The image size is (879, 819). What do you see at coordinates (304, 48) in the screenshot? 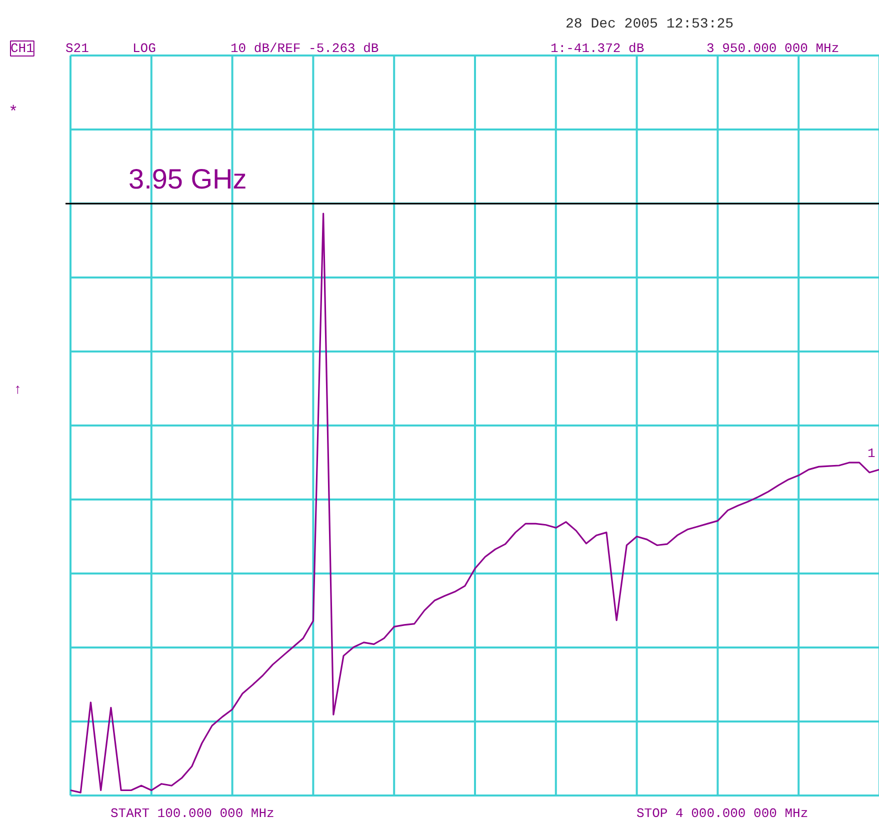
I see `text: 10 dB/REF -5.263 dB` at bounding box center [304, 48].